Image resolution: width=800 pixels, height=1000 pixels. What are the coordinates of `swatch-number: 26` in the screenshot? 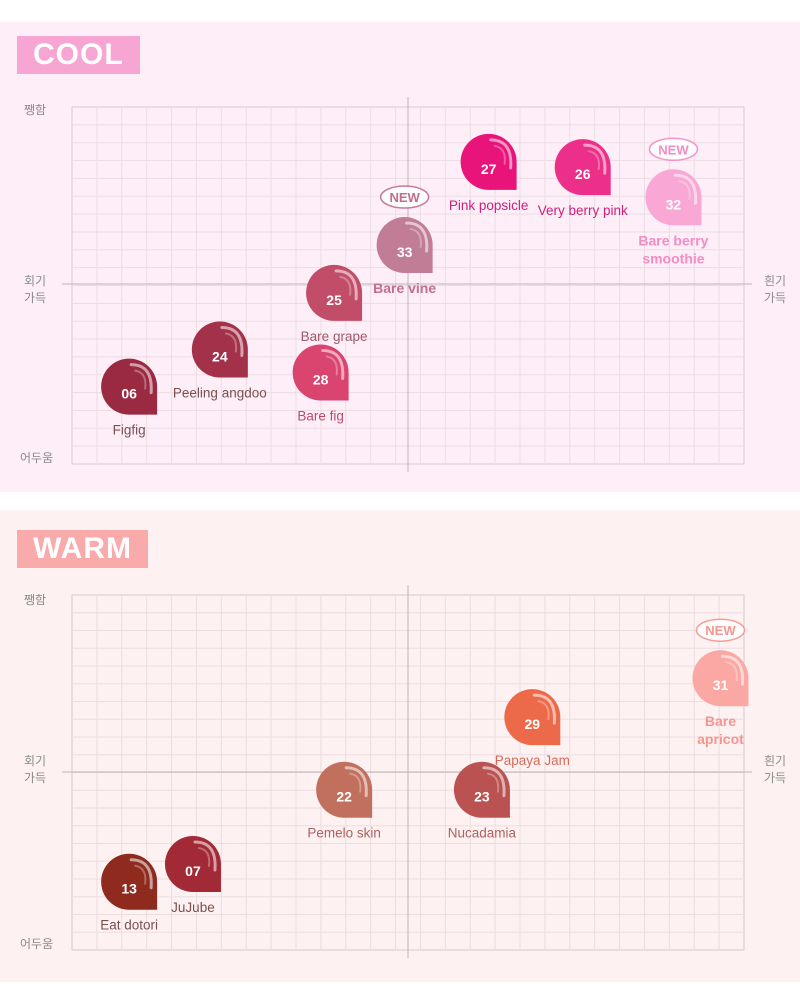 It's located at (583, 174).